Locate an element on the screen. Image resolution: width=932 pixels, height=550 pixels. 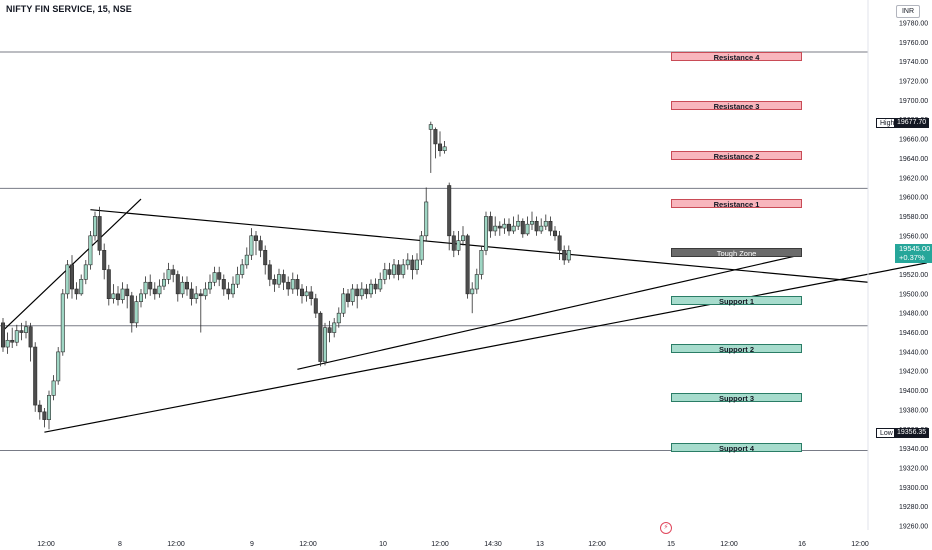
last-price-badge: 19545.00 +0.37% is located at coordinates (913, 253).